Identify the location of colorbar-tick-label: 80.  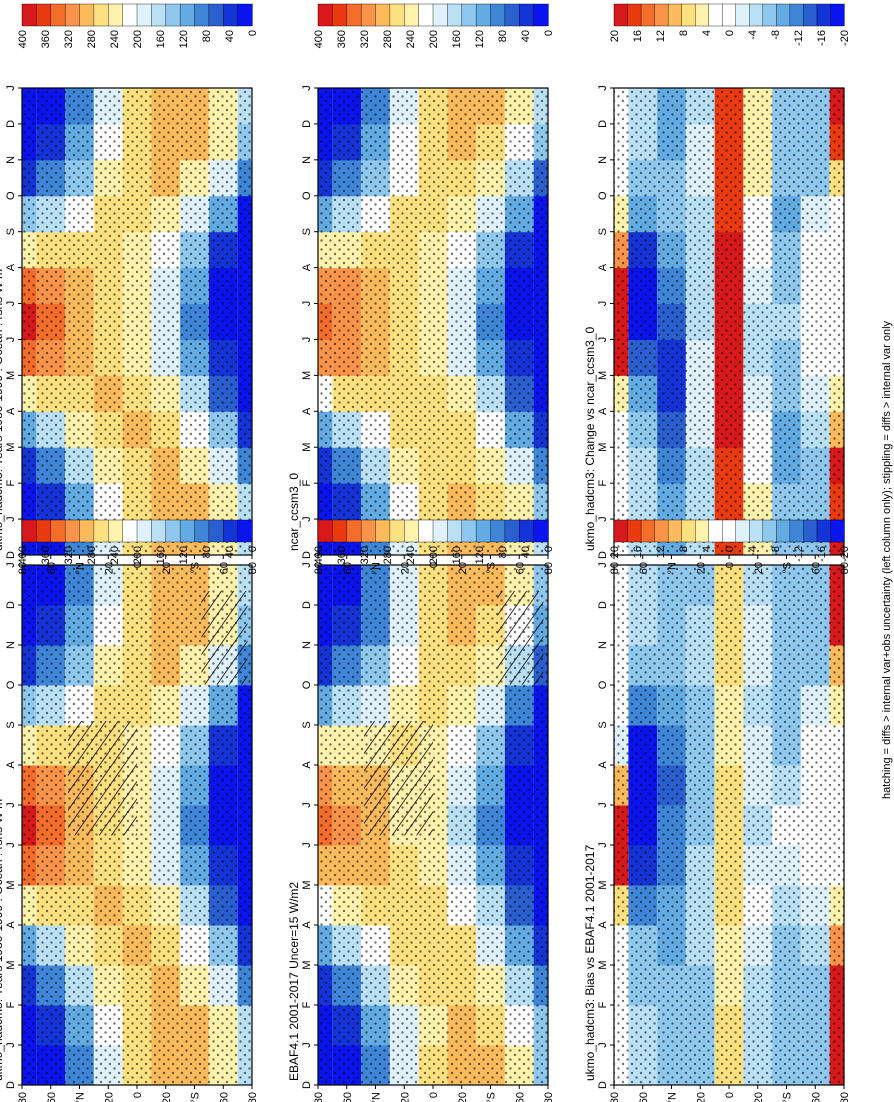
(207, 36).